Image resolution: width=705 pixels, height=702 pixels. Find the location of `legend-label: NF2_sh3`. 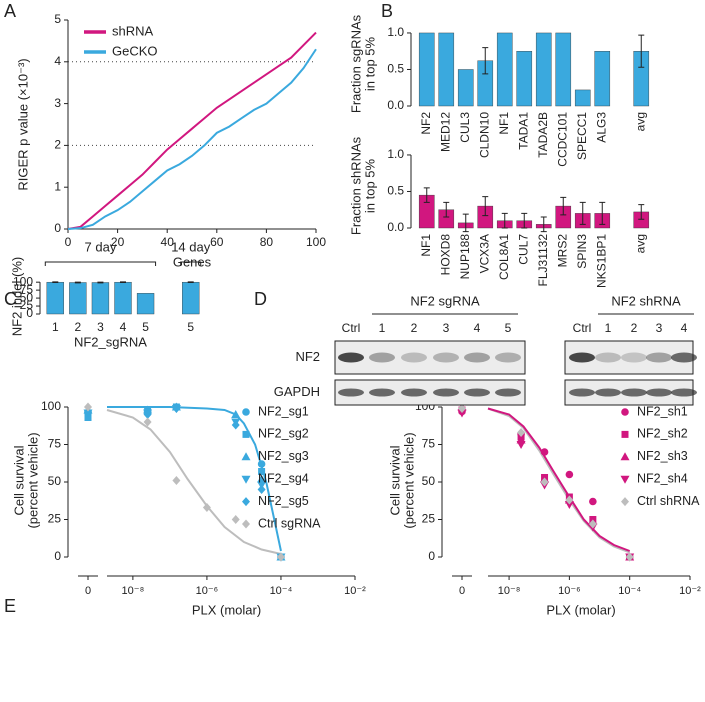

legend-label: NF2_sh3 is located at coordinates (662, 456).